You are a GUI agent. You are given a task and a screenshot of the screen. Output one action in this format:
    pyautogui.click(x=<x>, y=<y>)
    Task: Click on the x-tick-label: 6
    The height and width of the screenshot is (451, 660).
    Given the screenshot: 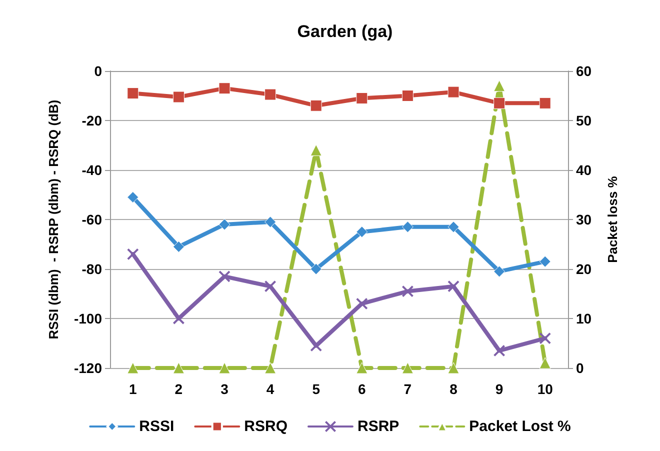 What is the action you would take?
    pyautogui.click(x=362, y=389)
    